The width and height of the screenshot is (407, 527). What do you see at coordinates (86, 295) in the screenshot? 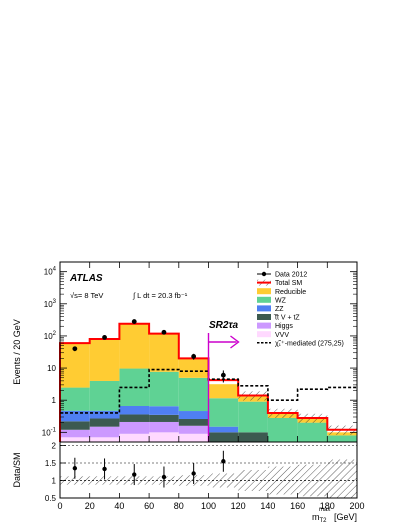
I see `energy-label: √s= 8 TeV` at bounding box center [86, 295].